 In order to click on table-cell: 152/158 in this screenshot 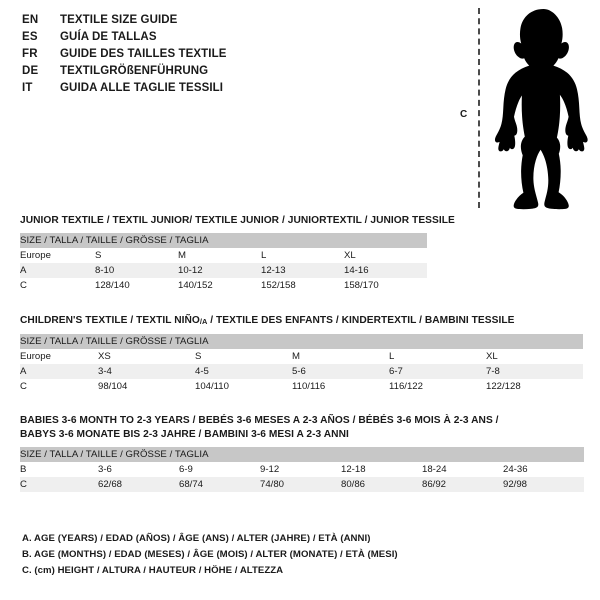, I will do `click(302, 285)`.